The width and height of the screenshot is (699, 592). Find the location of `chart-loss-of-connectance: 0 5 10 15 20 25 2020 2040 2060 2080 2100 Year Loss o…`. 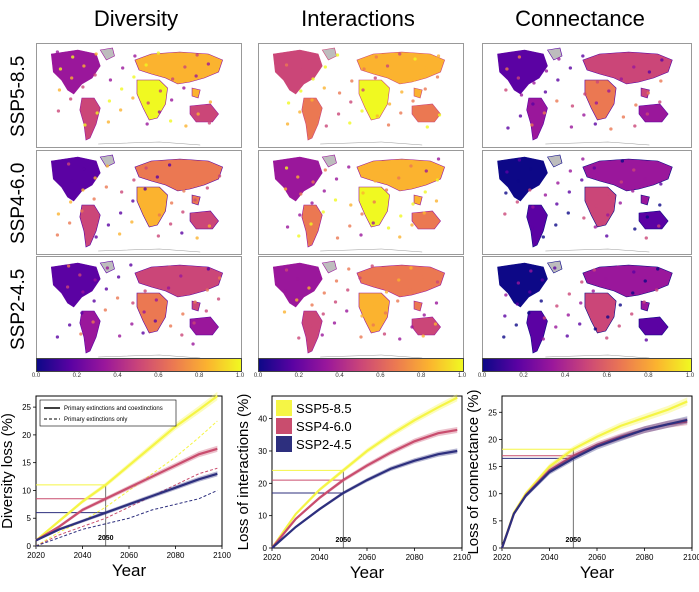

chart-loss-of-connectance: 0 5 10 15 20 25 2020 2040 2060 2080 2100 Year Loss o… is located at coordinates (582, 490).